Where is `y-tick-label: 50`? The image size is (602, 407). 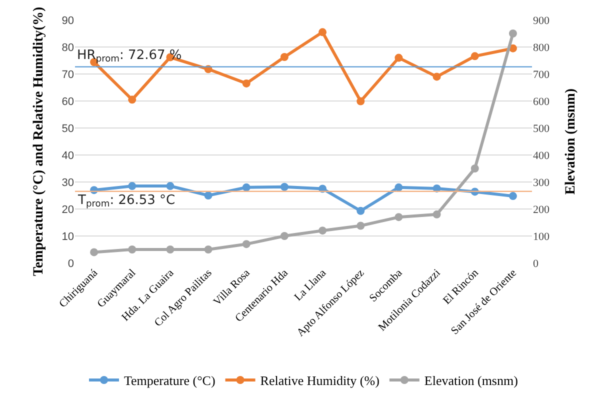 y-tick-label: 50 is located at coordinates (68, 128).